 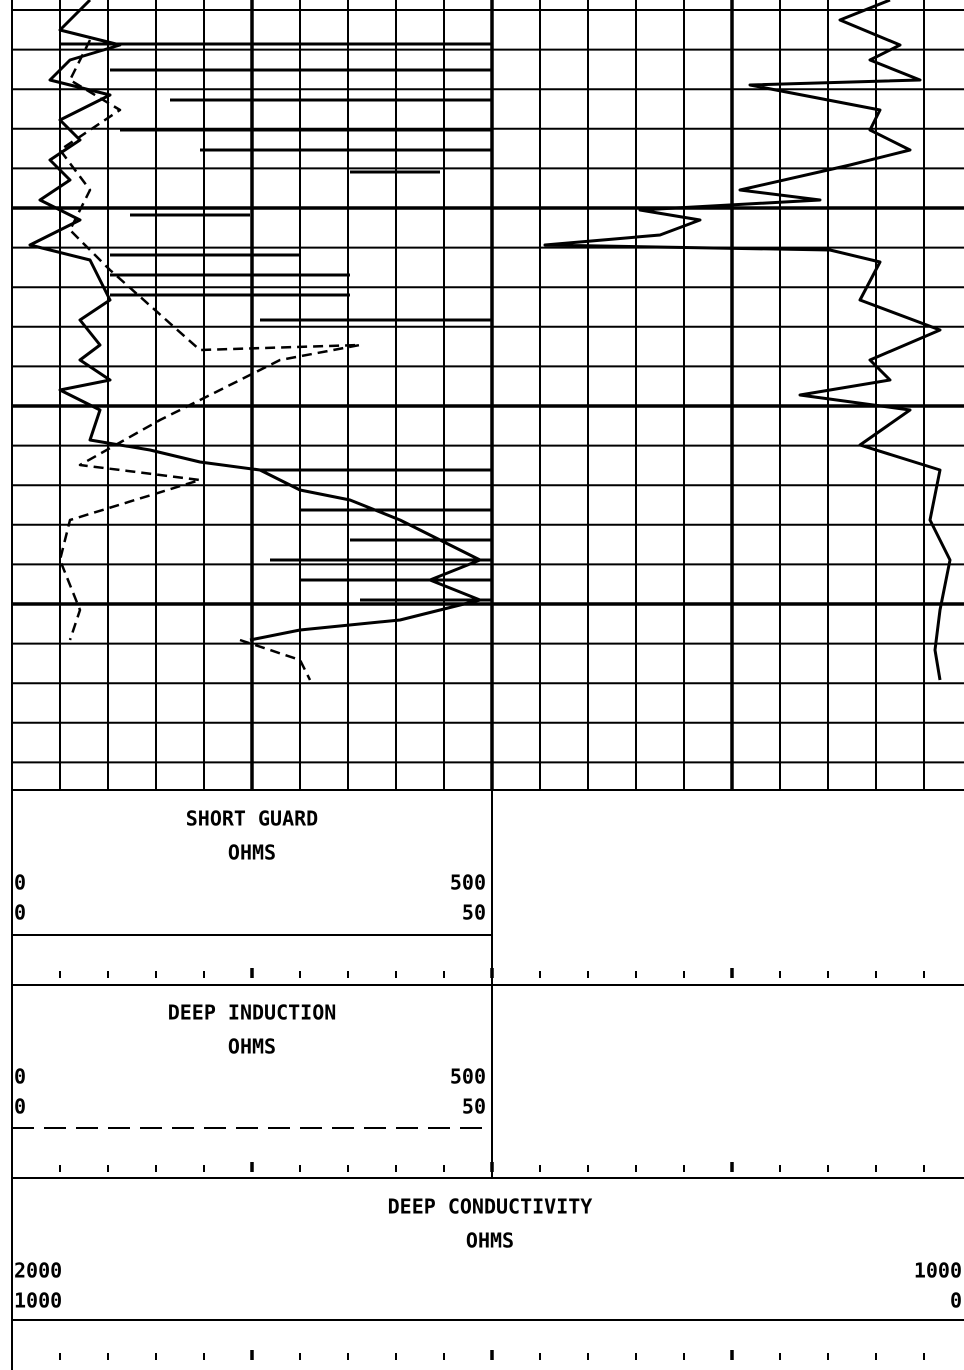 What do you see at coordinates (252, 819) in the screenshot?
I see `panel-title: SHORT GUARD` at bounding box center [252, 819].